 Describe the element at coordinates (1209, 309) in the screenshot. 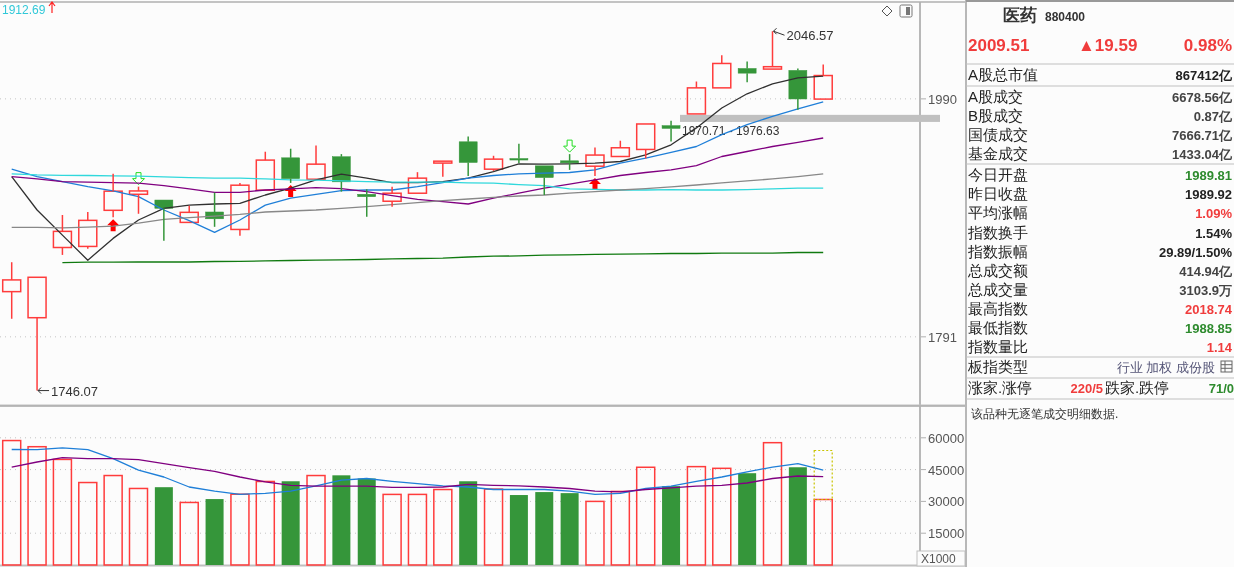

I see `text: 2018.74` at that location.